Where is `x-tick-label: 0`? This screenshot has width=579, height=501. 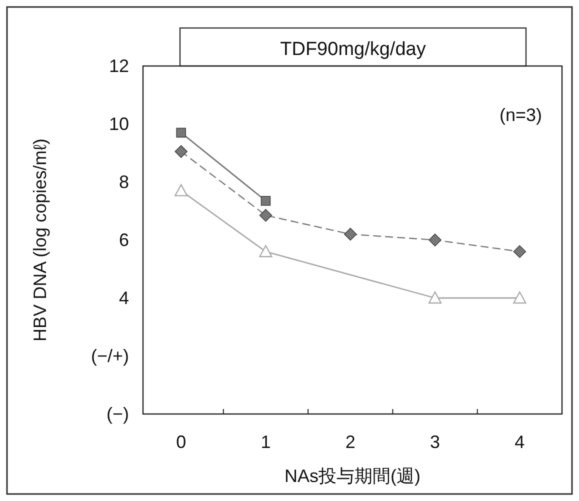
x-tick-label: 0 is located at coordinates (181, 442).